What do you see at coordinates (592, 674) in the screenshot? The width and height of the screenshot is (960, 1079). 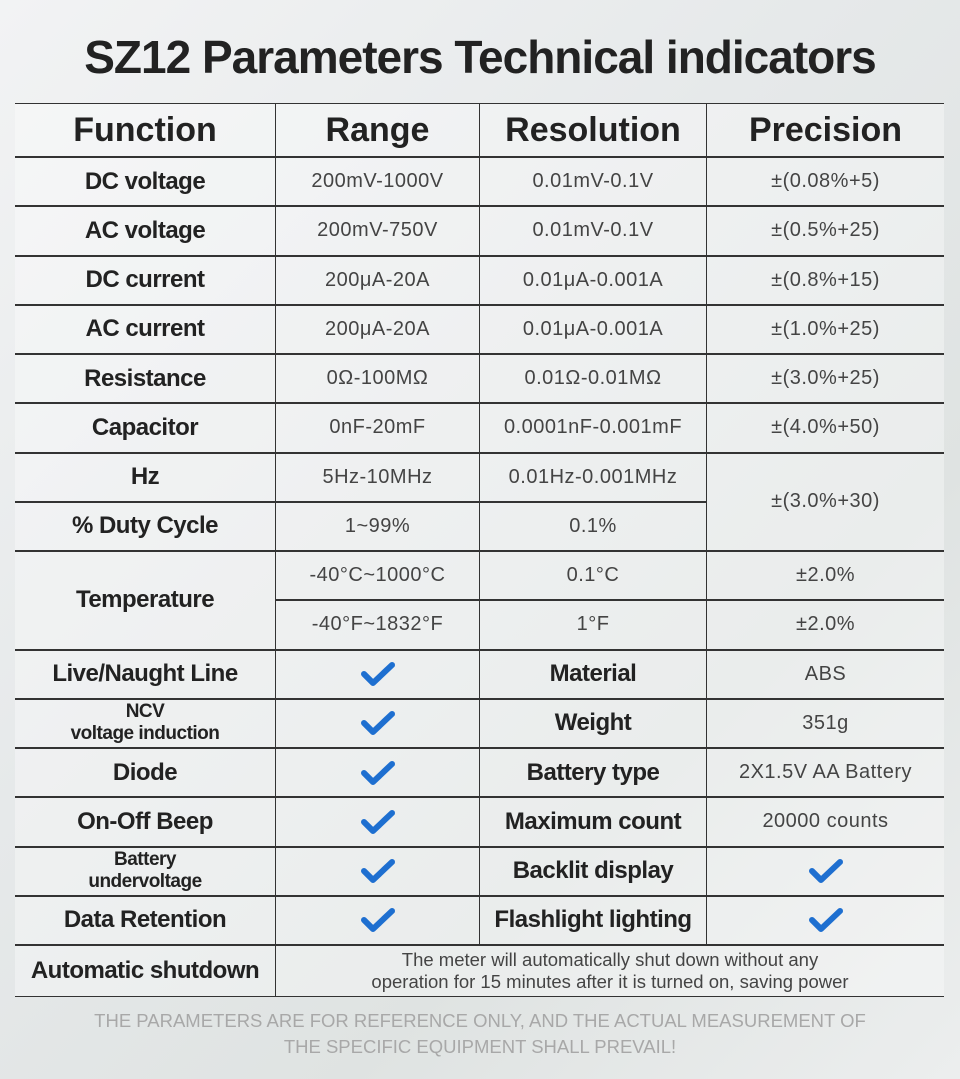 I see `feature-name: Material` at bounding box center [592, 674].